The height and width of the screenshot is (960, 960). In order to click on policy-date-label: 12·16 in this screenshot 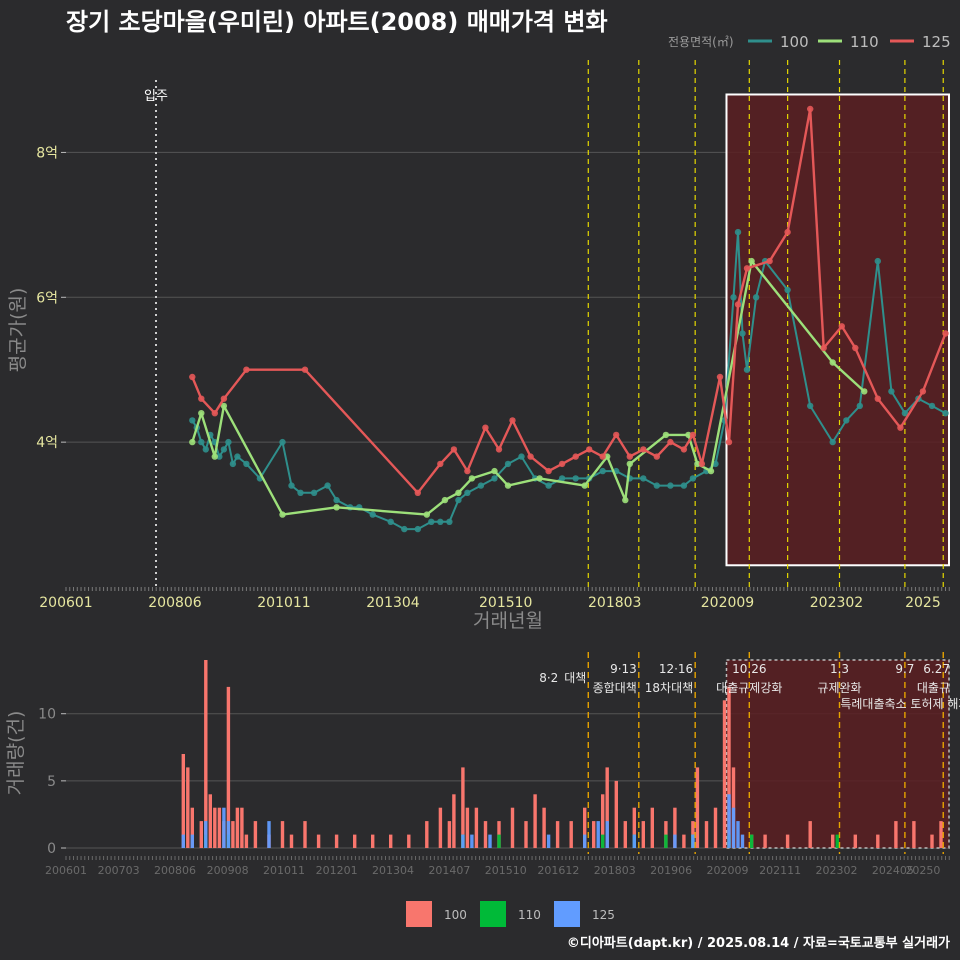, I will do `click(676, 669)`.